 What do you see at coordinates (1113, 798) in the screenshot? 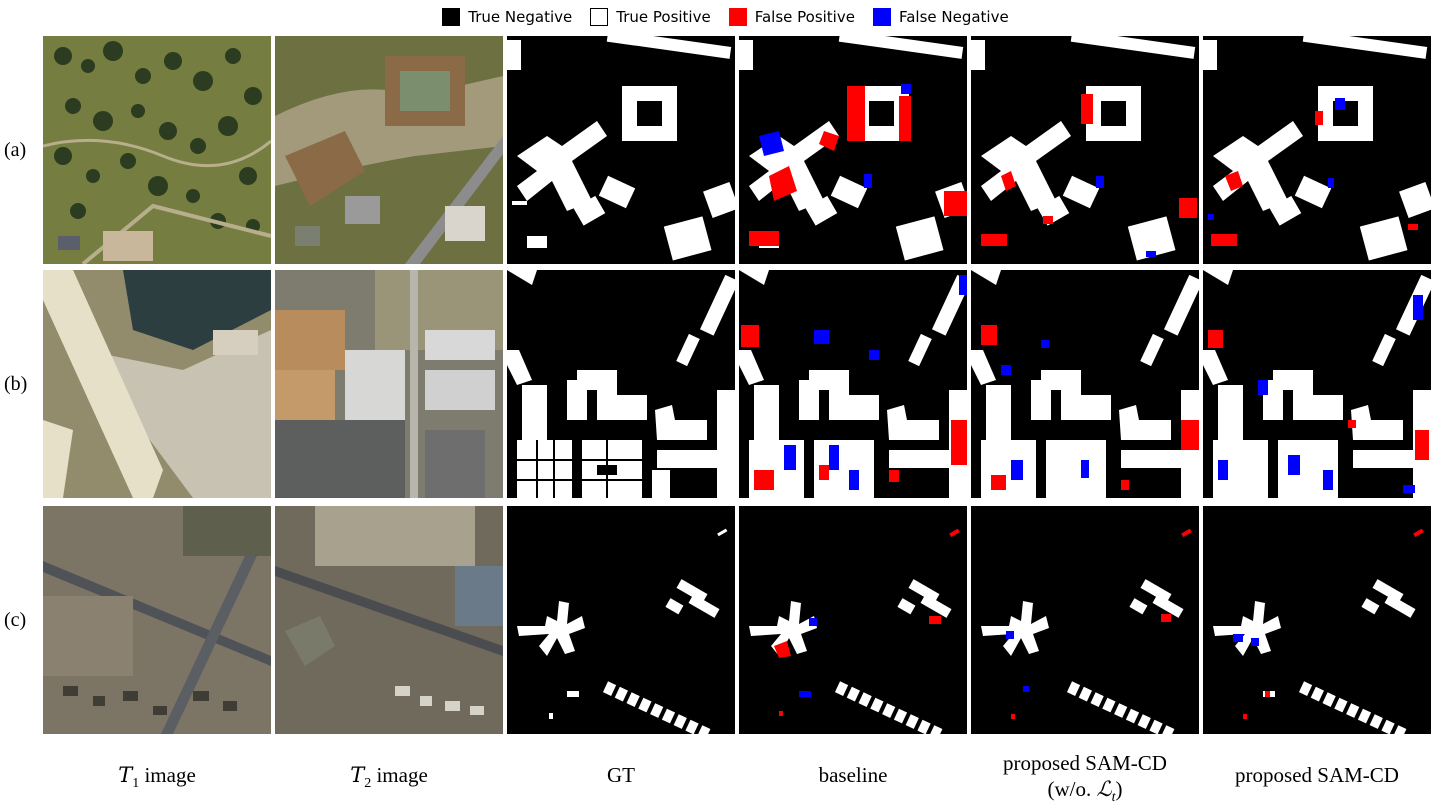
I see `caption-loss-sub: t` at bounding box center [1113, 798].